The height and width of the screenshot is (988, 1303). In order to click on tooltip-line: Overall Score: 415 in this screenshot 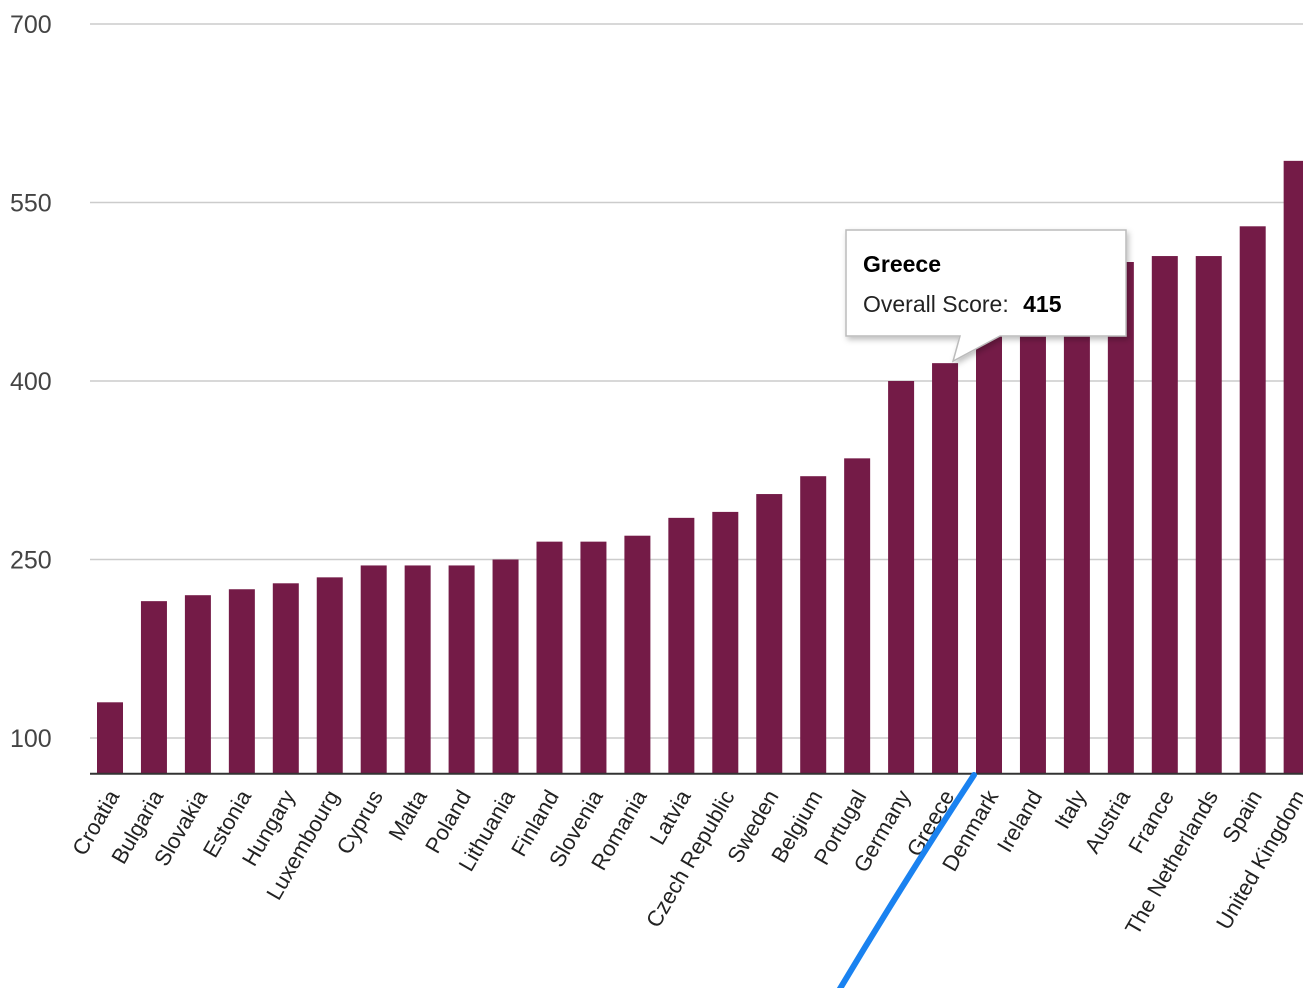, I will do `click(962, 304)`.